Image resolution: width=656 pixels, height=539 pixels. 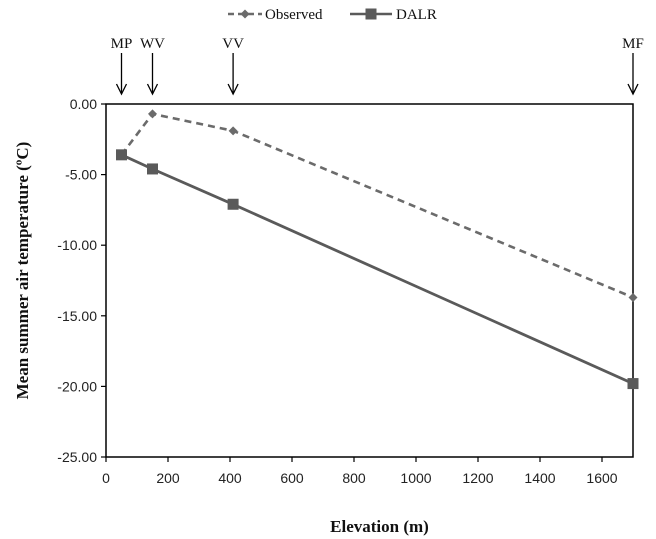 What do you see at coordinates (601, 478) in the screenshot?
I see `x-tick-label: 1600` at bounding box center [601, 478].